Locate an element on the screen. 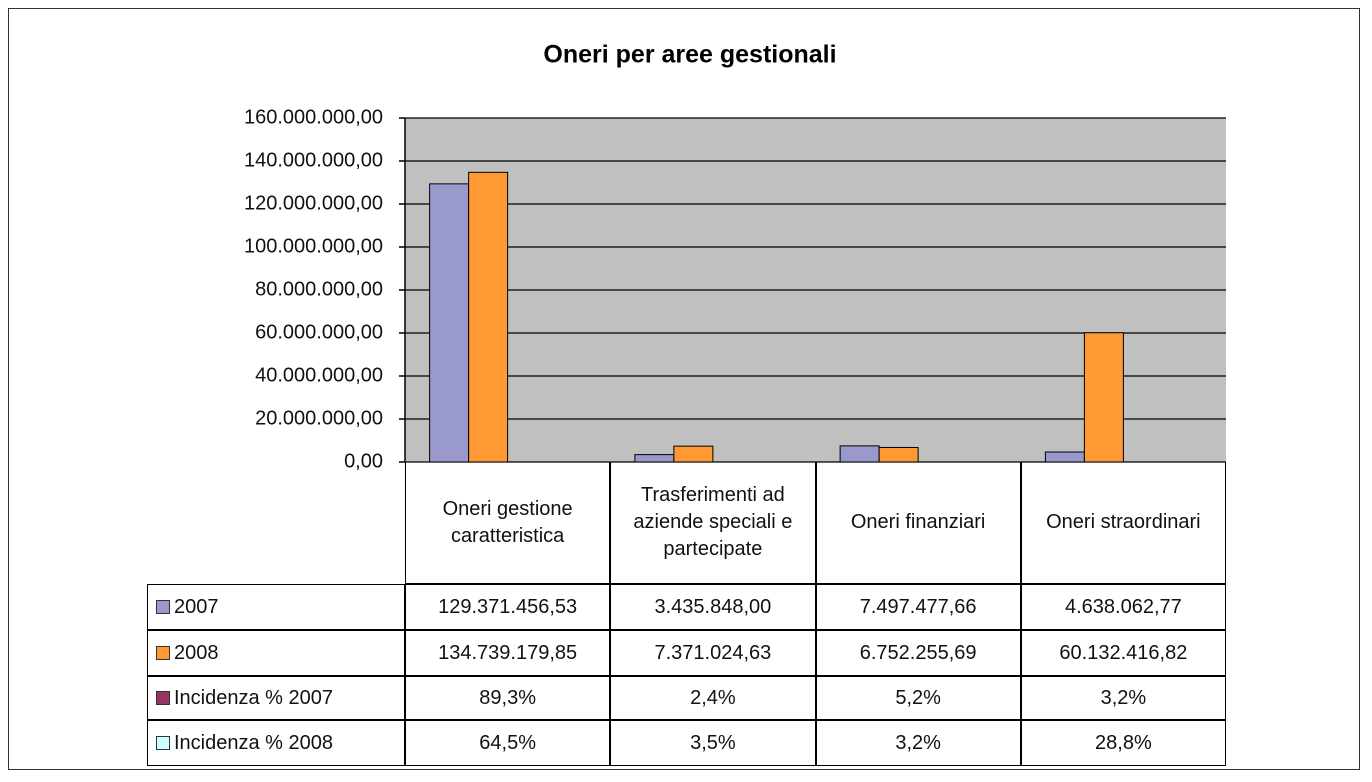 This screenshot has width=1372, height=782. value-label: 4.638.062,77 is located at coordinates (1123, 607).